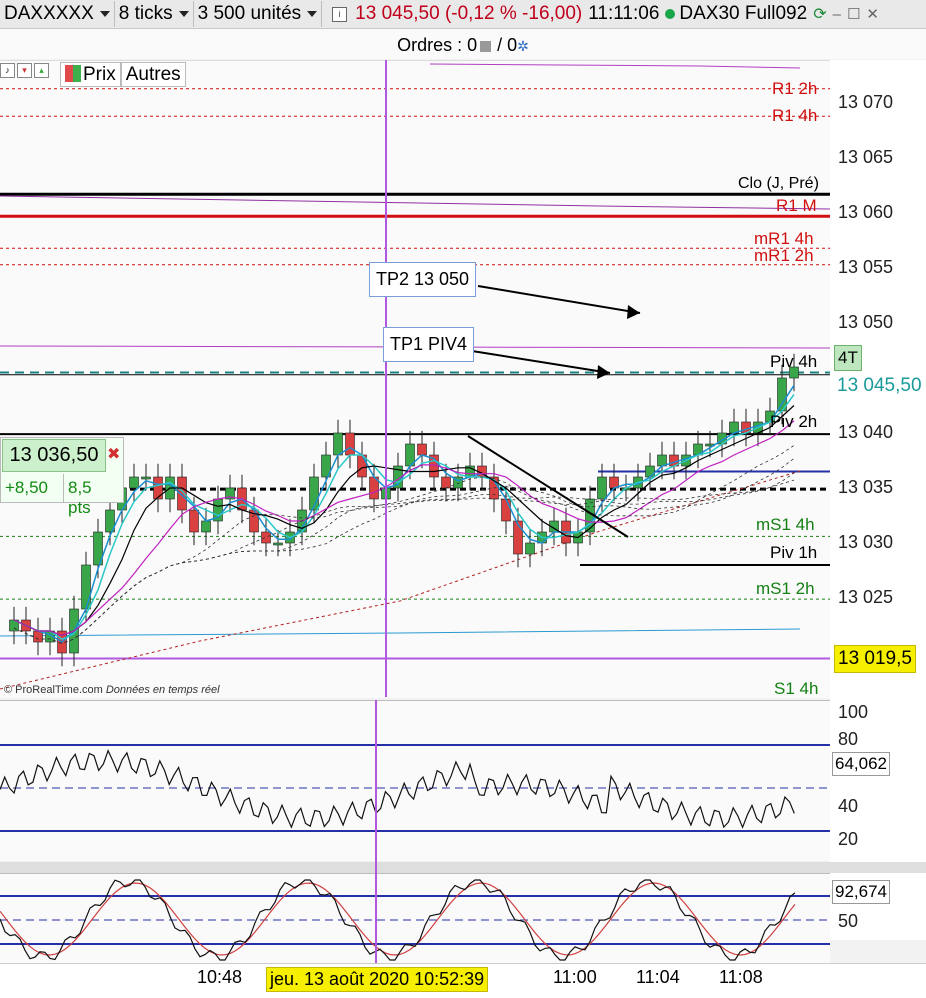  I want to click on time-tick: 11:04, so click(658, 977).